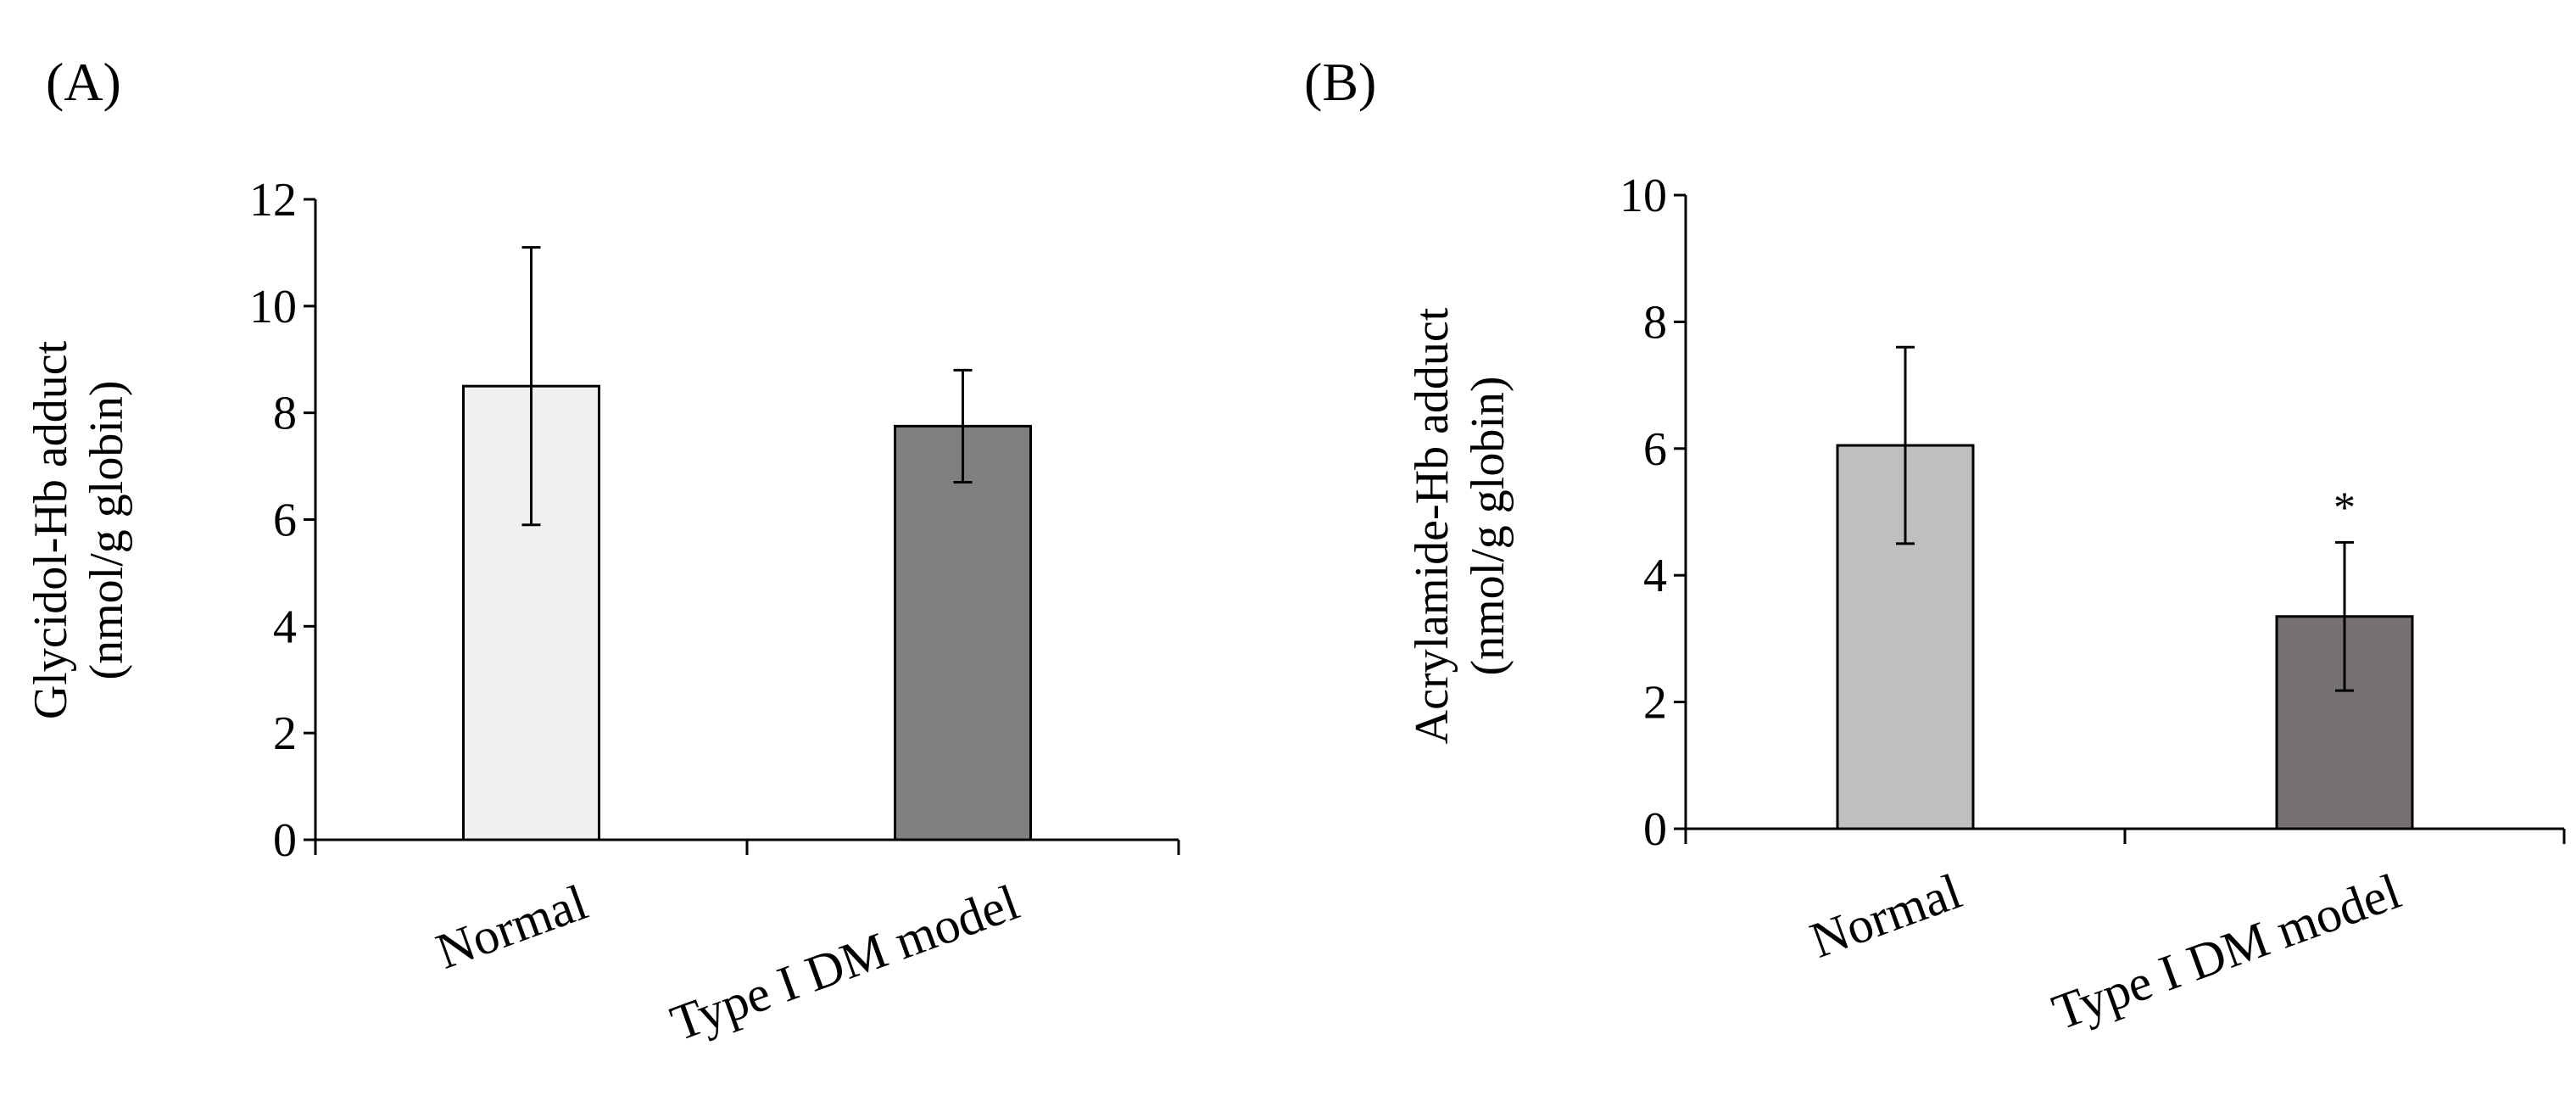 This screenshot has height=1118, width=2576. Describe the element at coordinates (963, 632) in the screenshot. I see `bar` at that location.